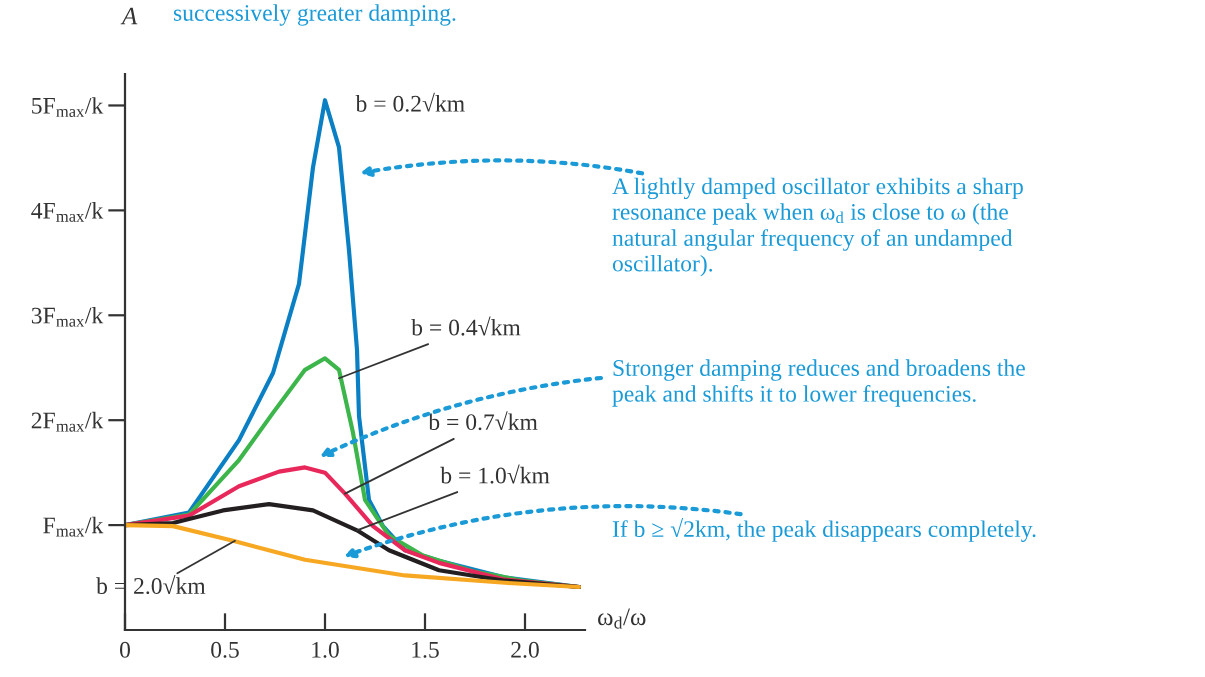 Image resolution: width=1205 pixels, height=677 pixels. Describe the element at coordinates (483, 421) in the screenshot. I see `annotation: b = 0.7√km` at that location.